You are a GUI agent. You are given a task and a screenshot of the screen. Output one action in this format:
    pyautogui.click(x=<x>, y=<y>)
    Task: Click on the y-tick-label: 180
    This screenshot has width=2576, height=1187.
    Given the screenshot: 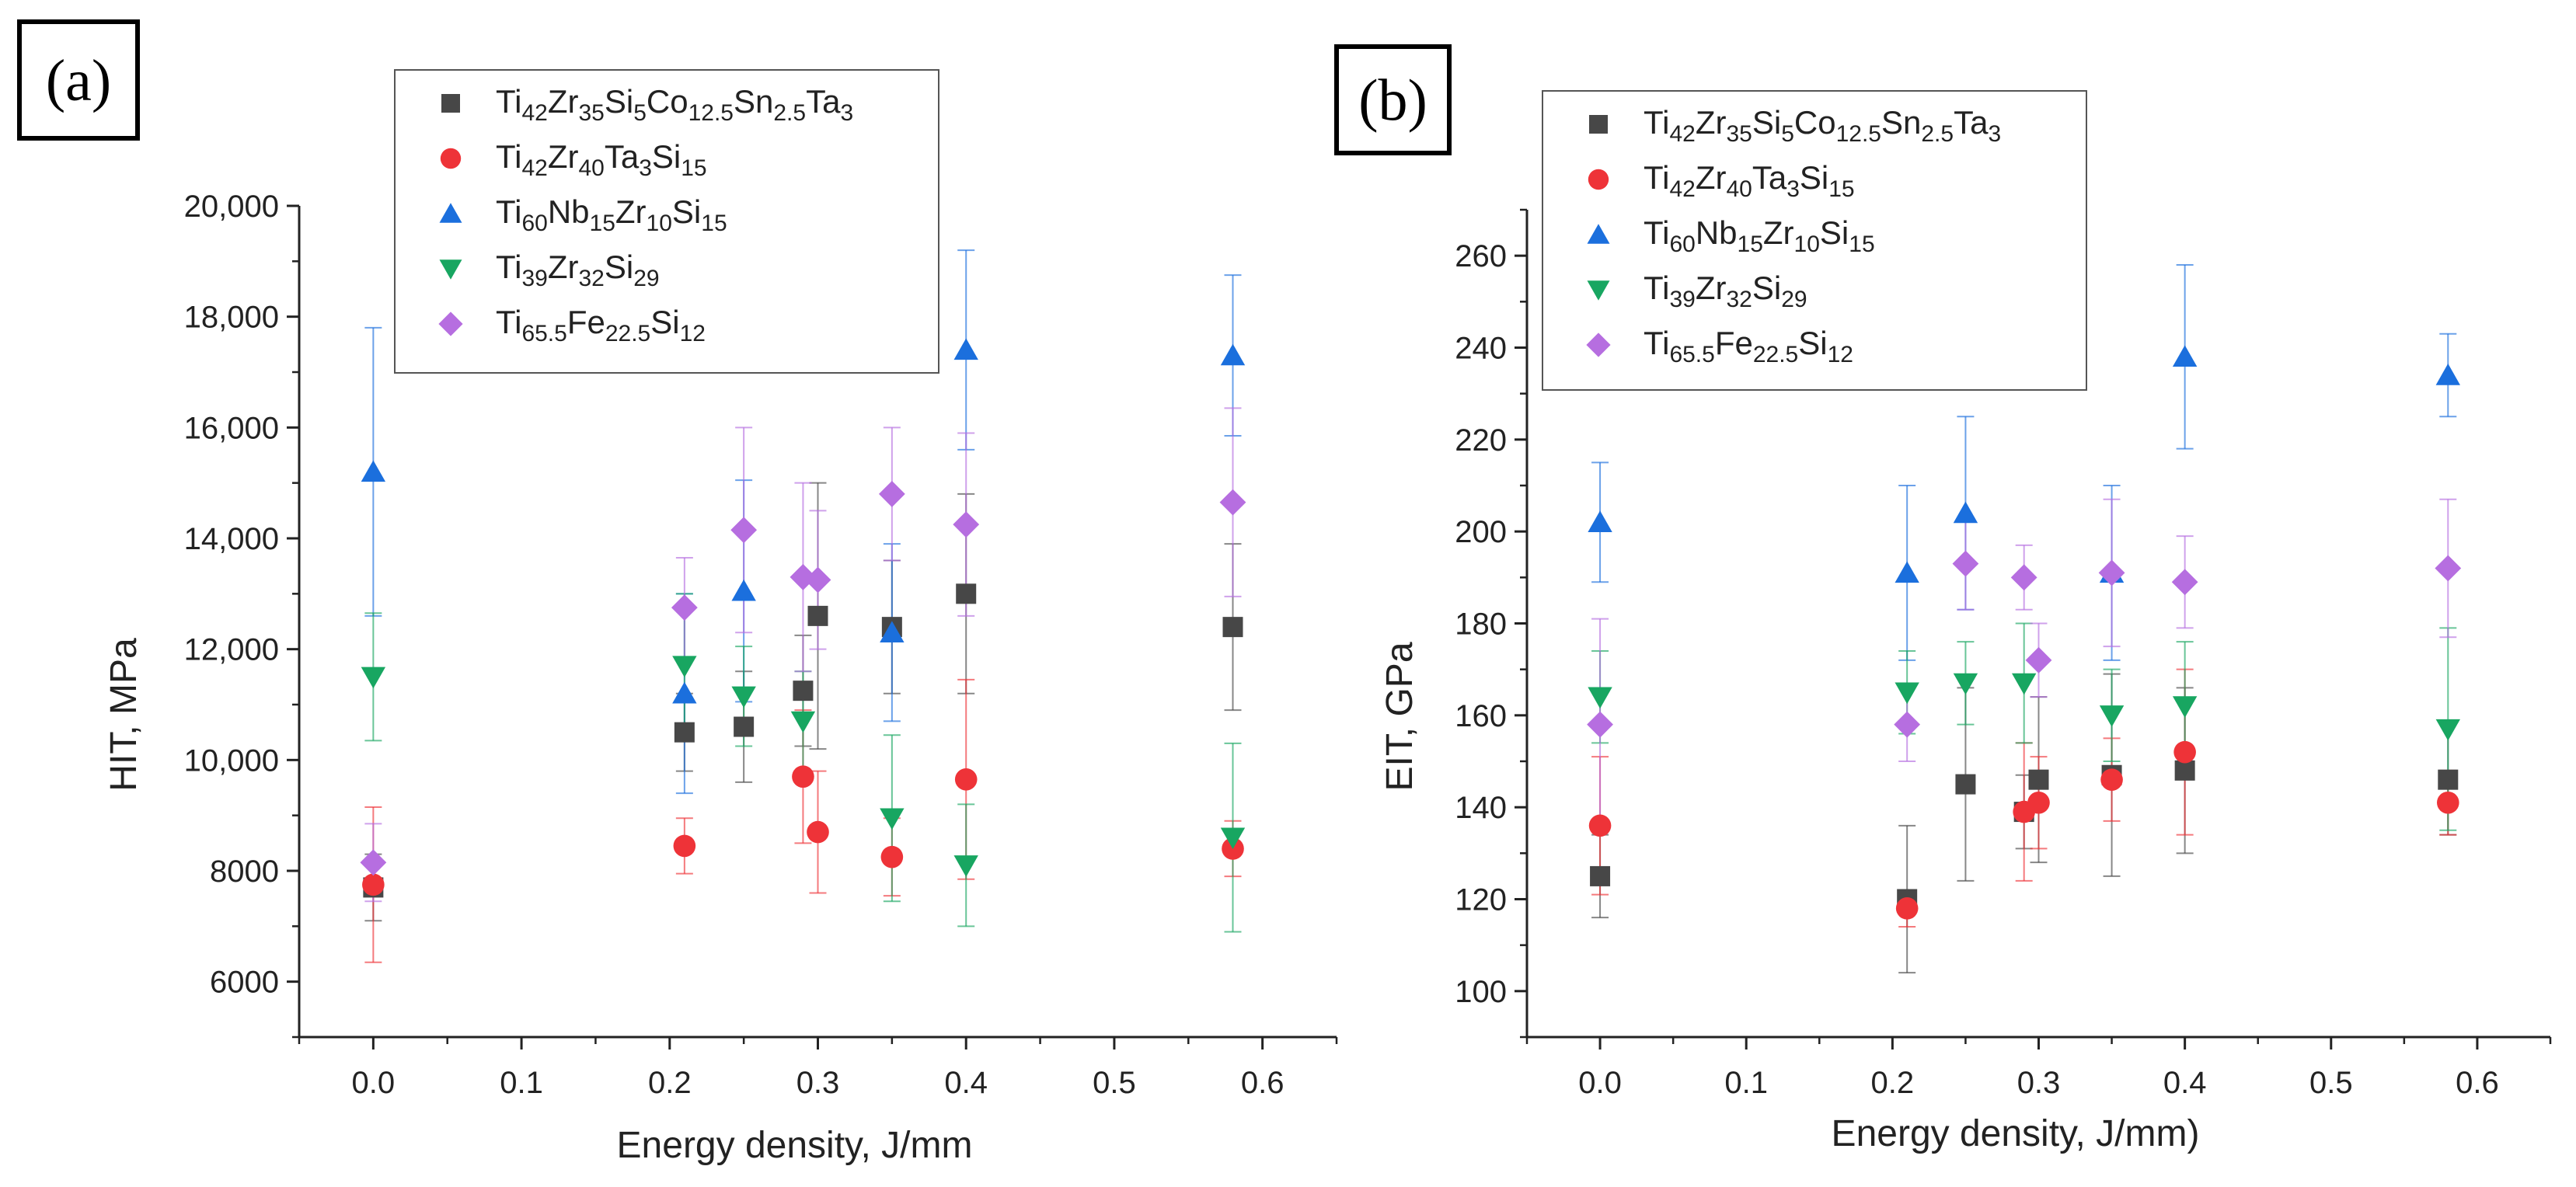 What is the action you would take?
    pyautogui.click(x=1481, y=624)
    